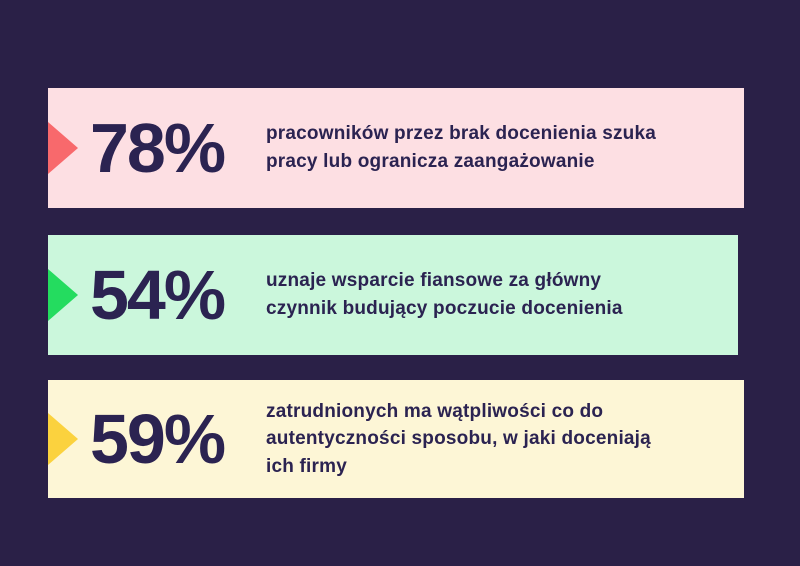 The width and height of the screenshot is (800, 566). What do you see at coordinates (158, 148) in the screenshot?
I see `stat-value: 78%` at bounding box center [158, 148].